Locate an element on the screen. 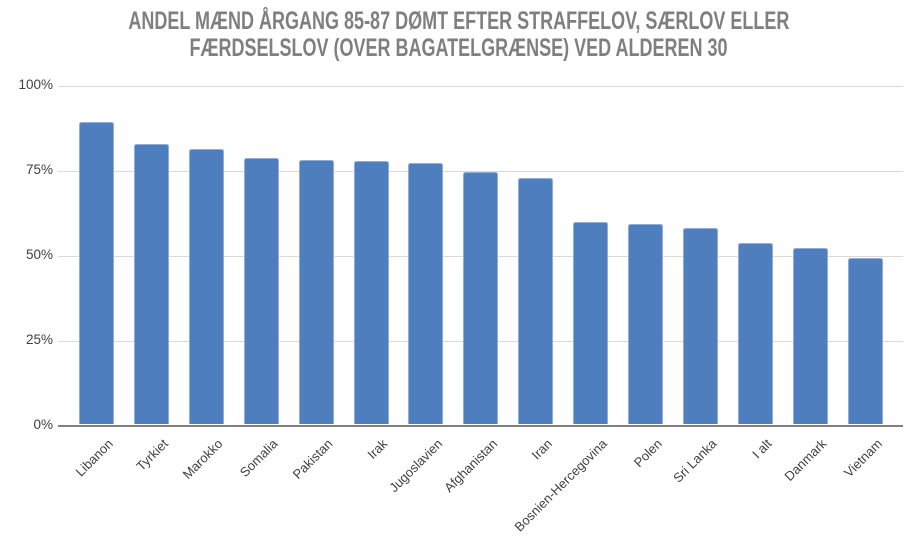 The image size is (917, 543). bar-somalia is located at coordinates (261, 291).